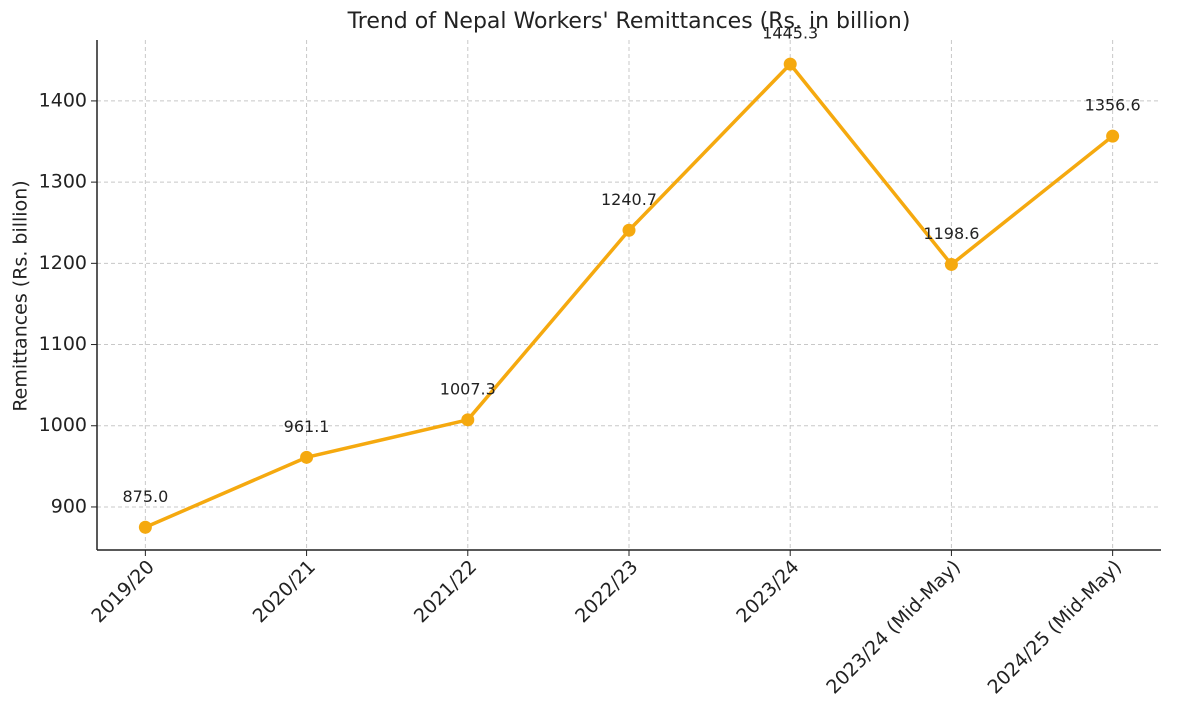  Describe the element at coordinates (445, 591) in the screenshot. I see `x-tick-label: 2021/22` at that location.